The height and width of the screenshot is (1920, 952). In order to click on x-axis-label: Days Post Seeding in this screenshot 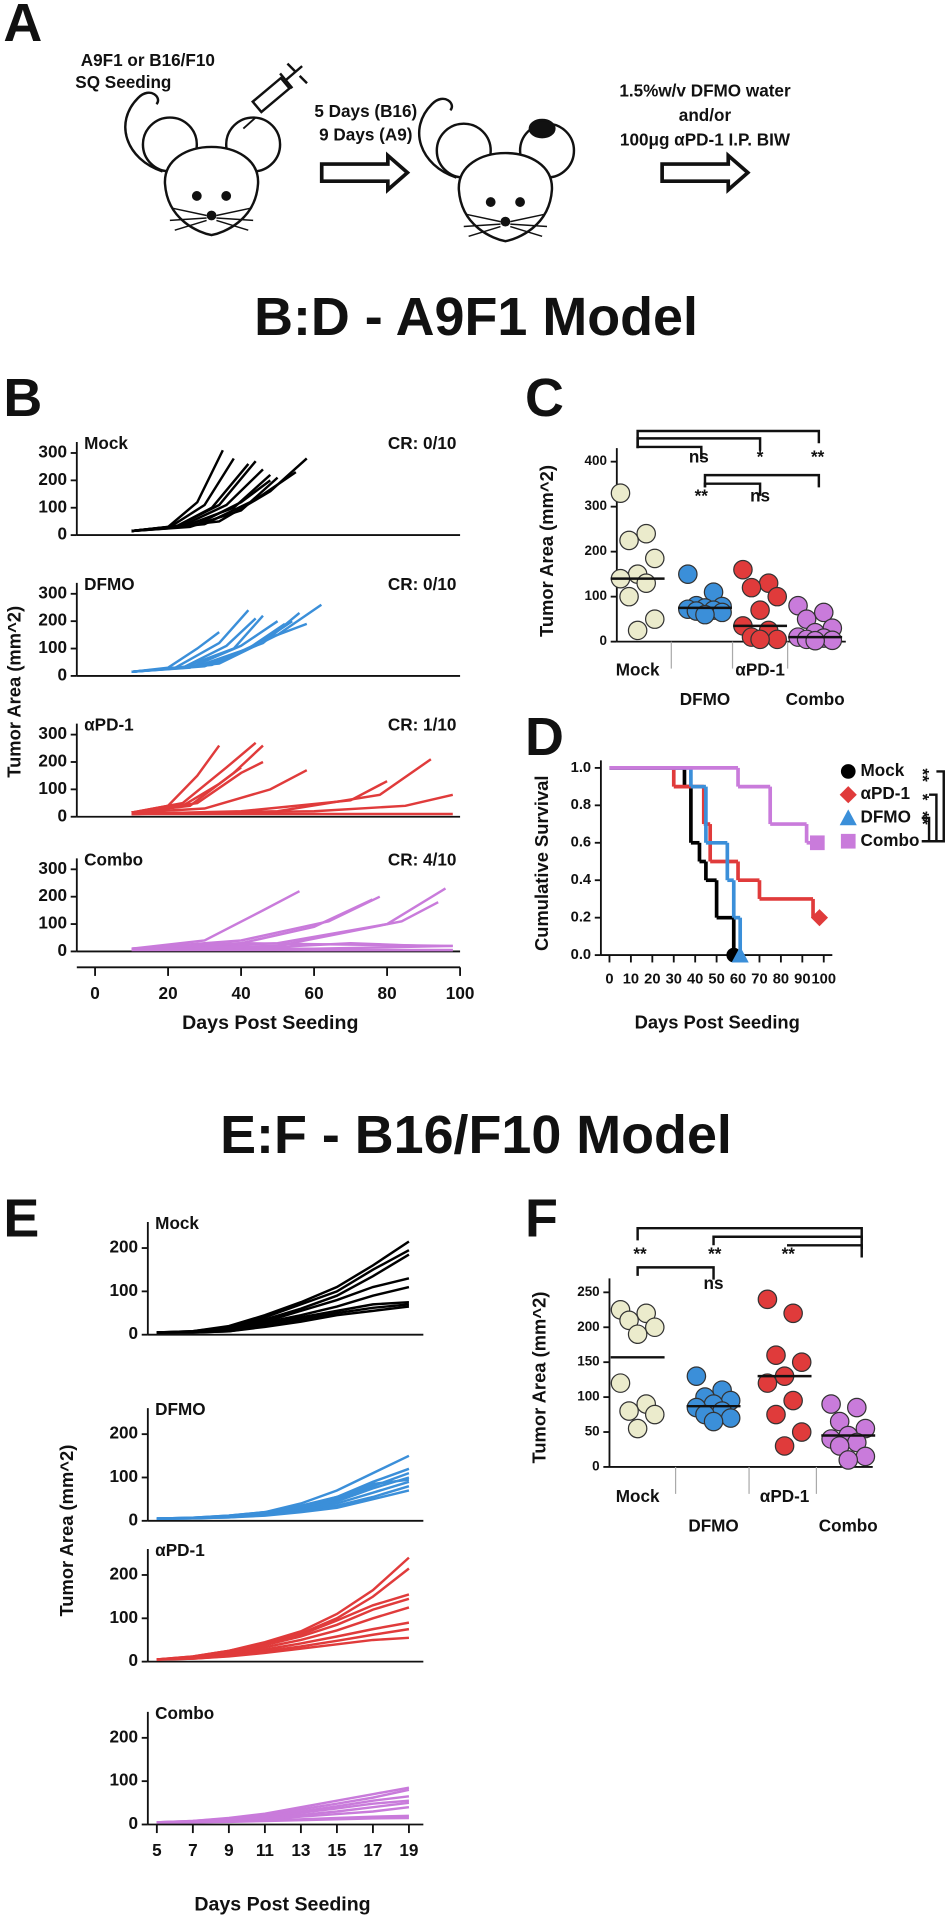, I will do `click(717, 1022)`.